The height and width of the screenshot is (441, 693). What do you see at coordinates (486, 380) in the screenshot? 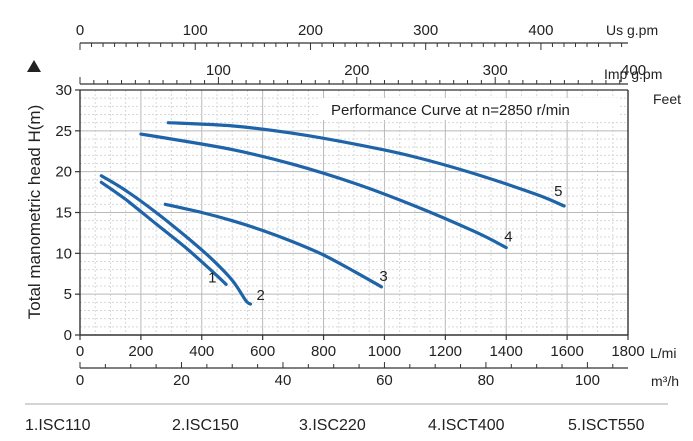
I see `m3h-tick-label: 80` at bounding box center [486, 380].